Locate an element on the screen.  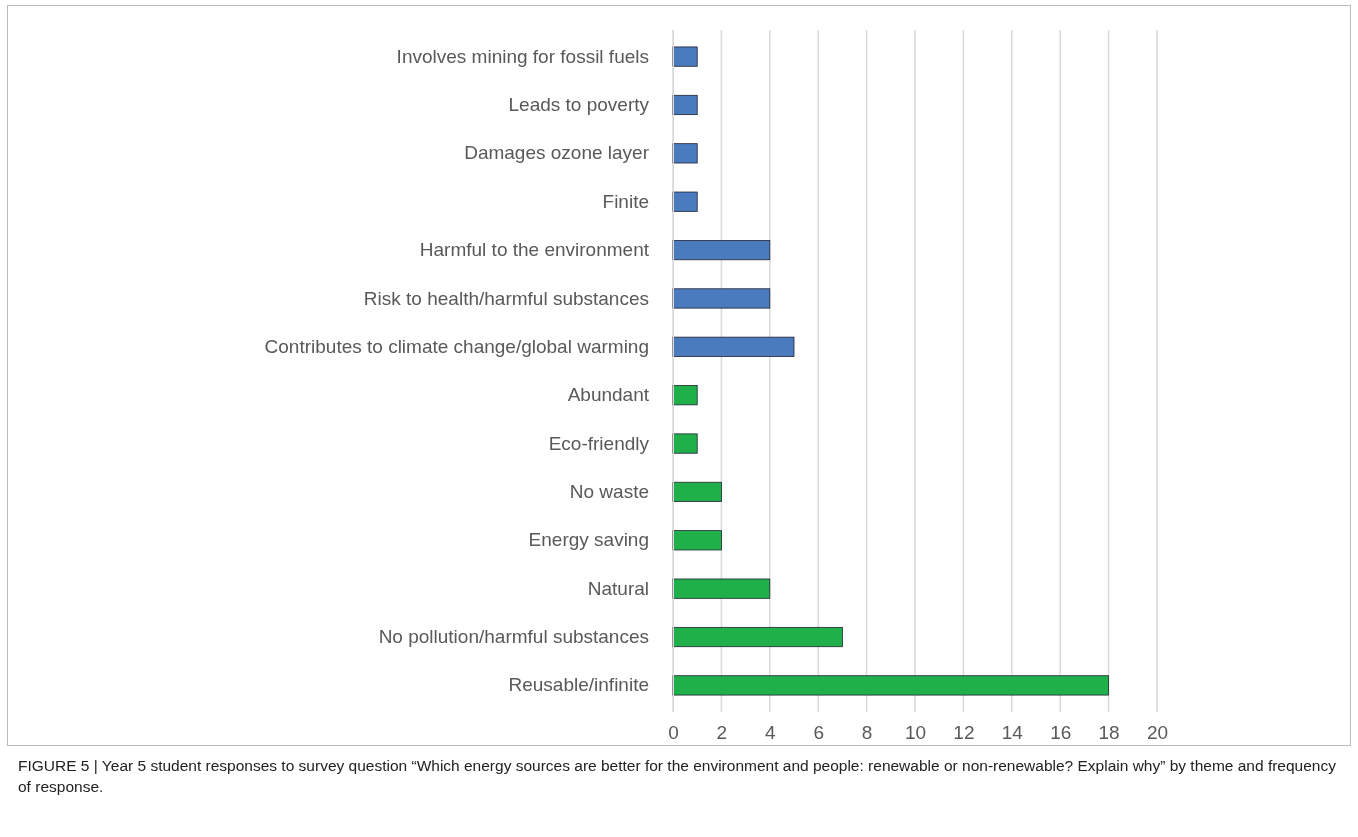
x-tick-label: 8 is located at coordinates (867, 733).